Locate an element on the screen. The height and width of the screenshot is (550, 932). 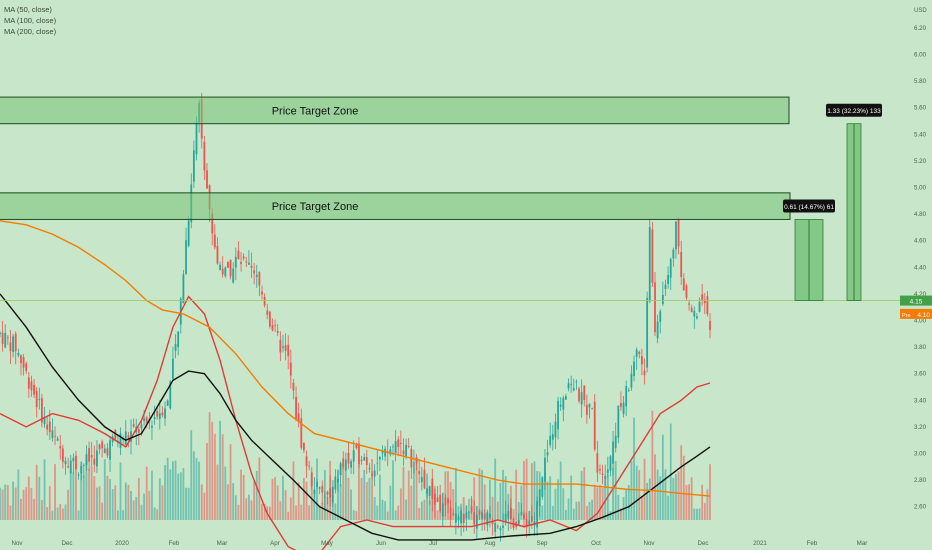
target-projections: 0.61 (14.67%) 61 1.33 (32.23%) 133 is located at coordinates (832, 202).